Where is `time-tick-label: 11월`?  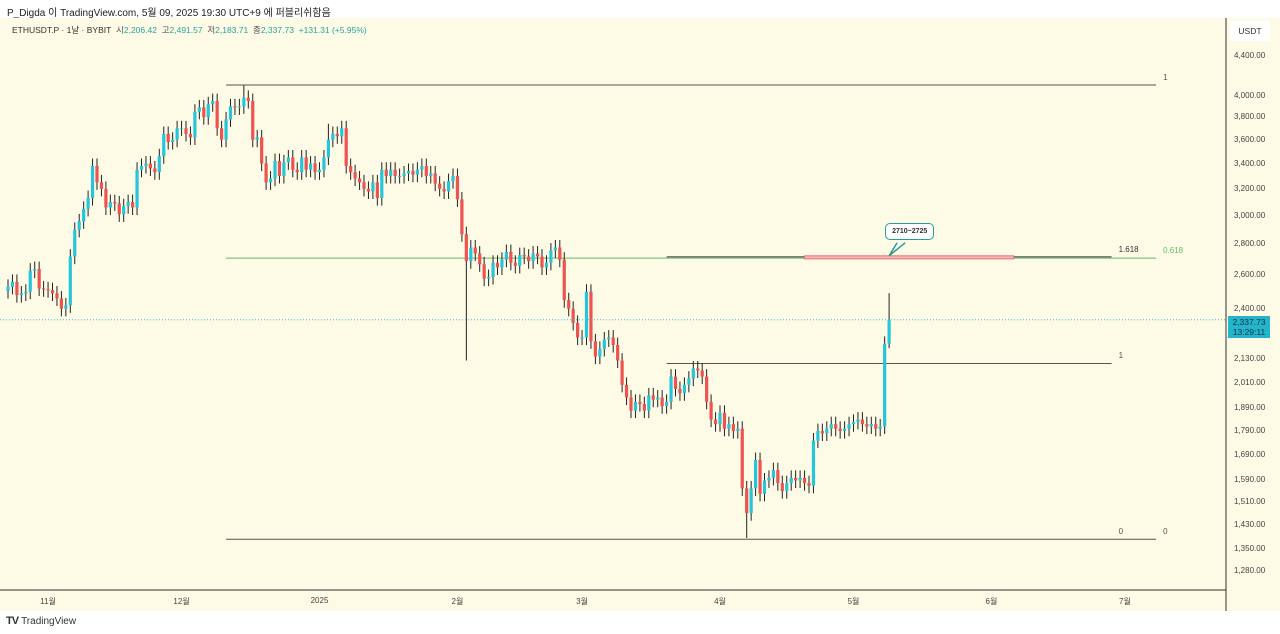
time-tick-label: 11월 is located at coordinates (48, 601).